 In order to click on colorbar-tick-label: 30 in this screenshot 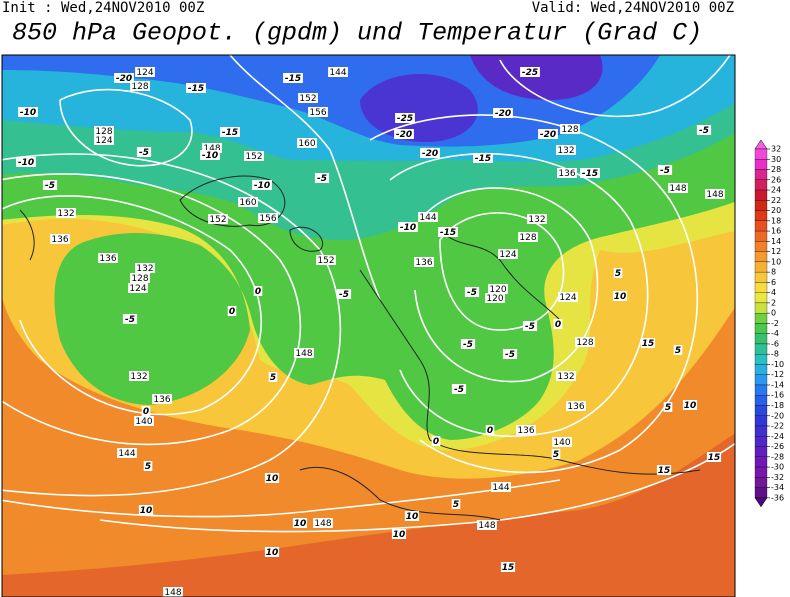, I will do `click(776, 159)`.